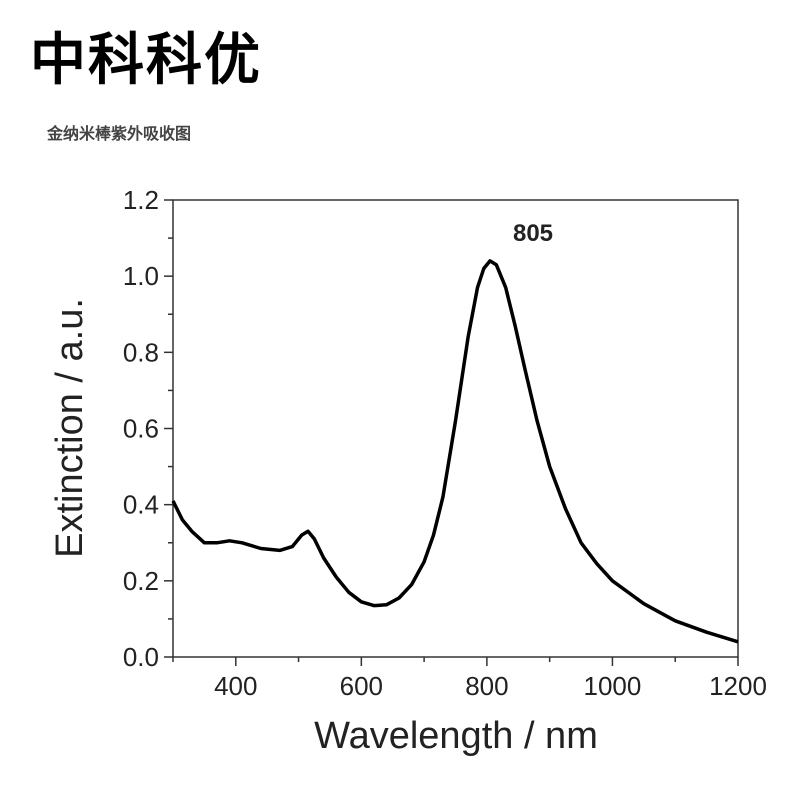  I want to click on x-axis-label: Wavelength / nm, so click(456, 736).